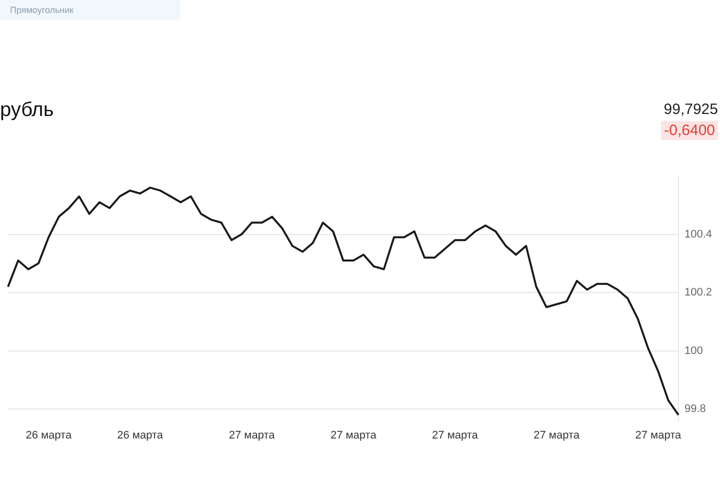  What do you see at coordinates (698, 234) in the screenshot?
I see `y-tick-label: 100.4` at bounding box center [698, 234].